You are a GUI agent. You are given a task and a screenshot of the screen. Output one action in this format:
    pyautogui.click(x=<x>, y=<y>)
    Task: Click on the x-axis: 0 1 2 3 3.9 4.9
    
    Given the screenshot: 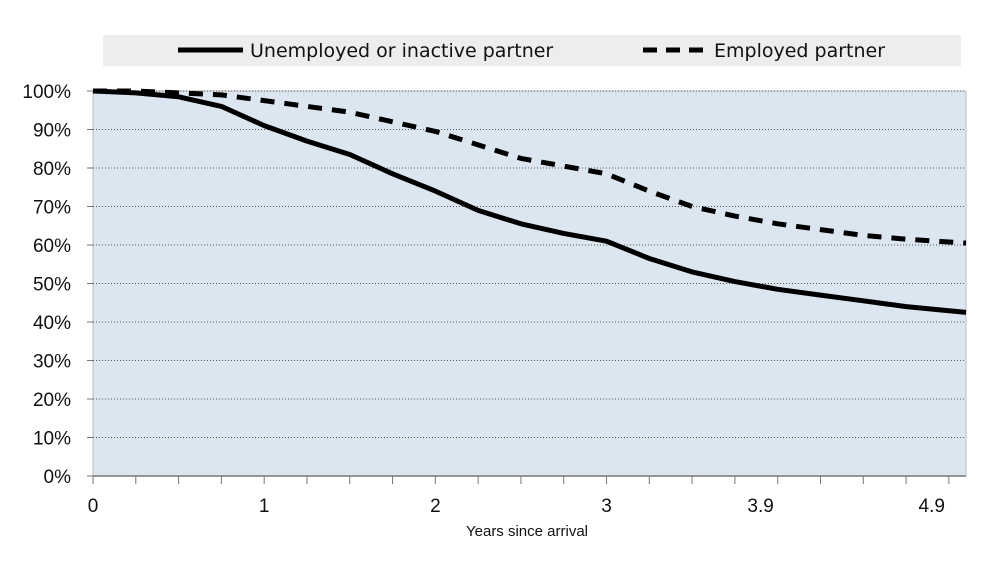 What is the action you would take?
    pyautogui.click(x=527, y=496)
    